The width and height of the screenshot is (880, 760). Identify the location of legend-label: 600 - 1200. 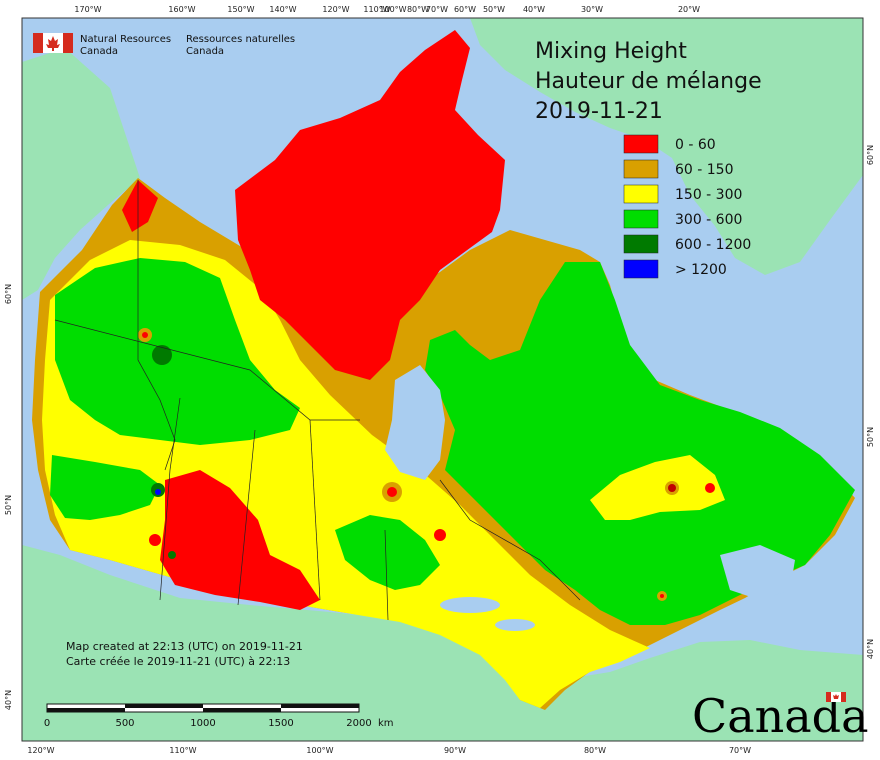
(713, 245).